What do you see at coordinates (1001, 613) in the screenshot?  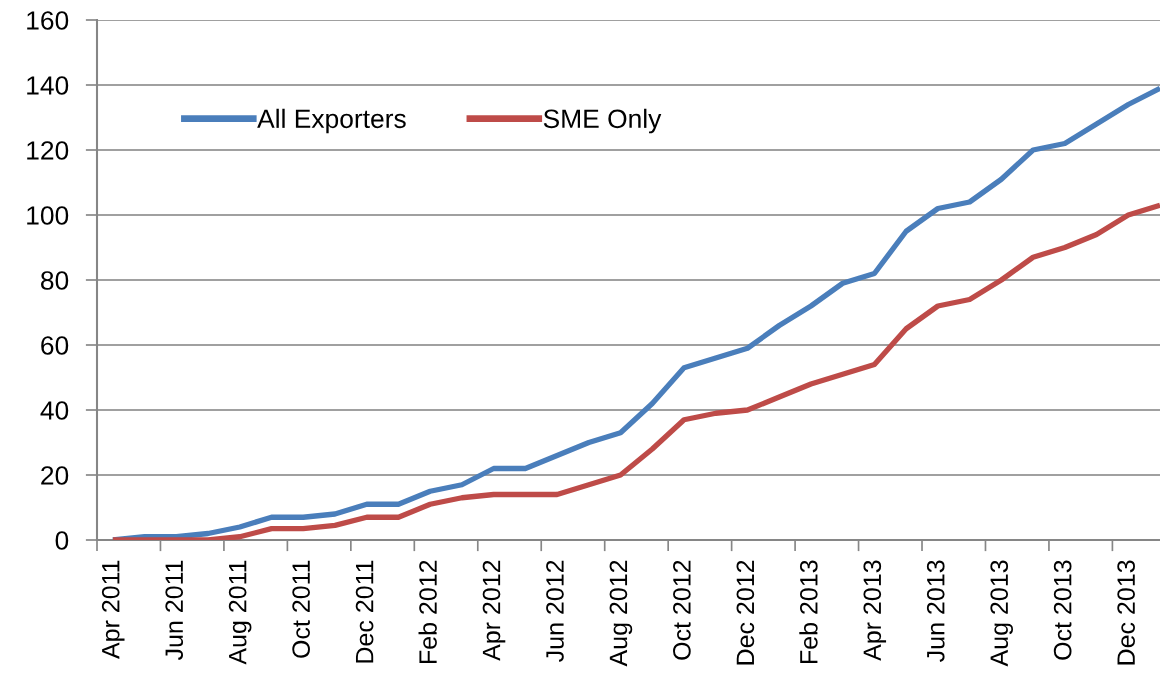 I see `x-tick-label: Aug 2013` at bounding box center [1001, 613].